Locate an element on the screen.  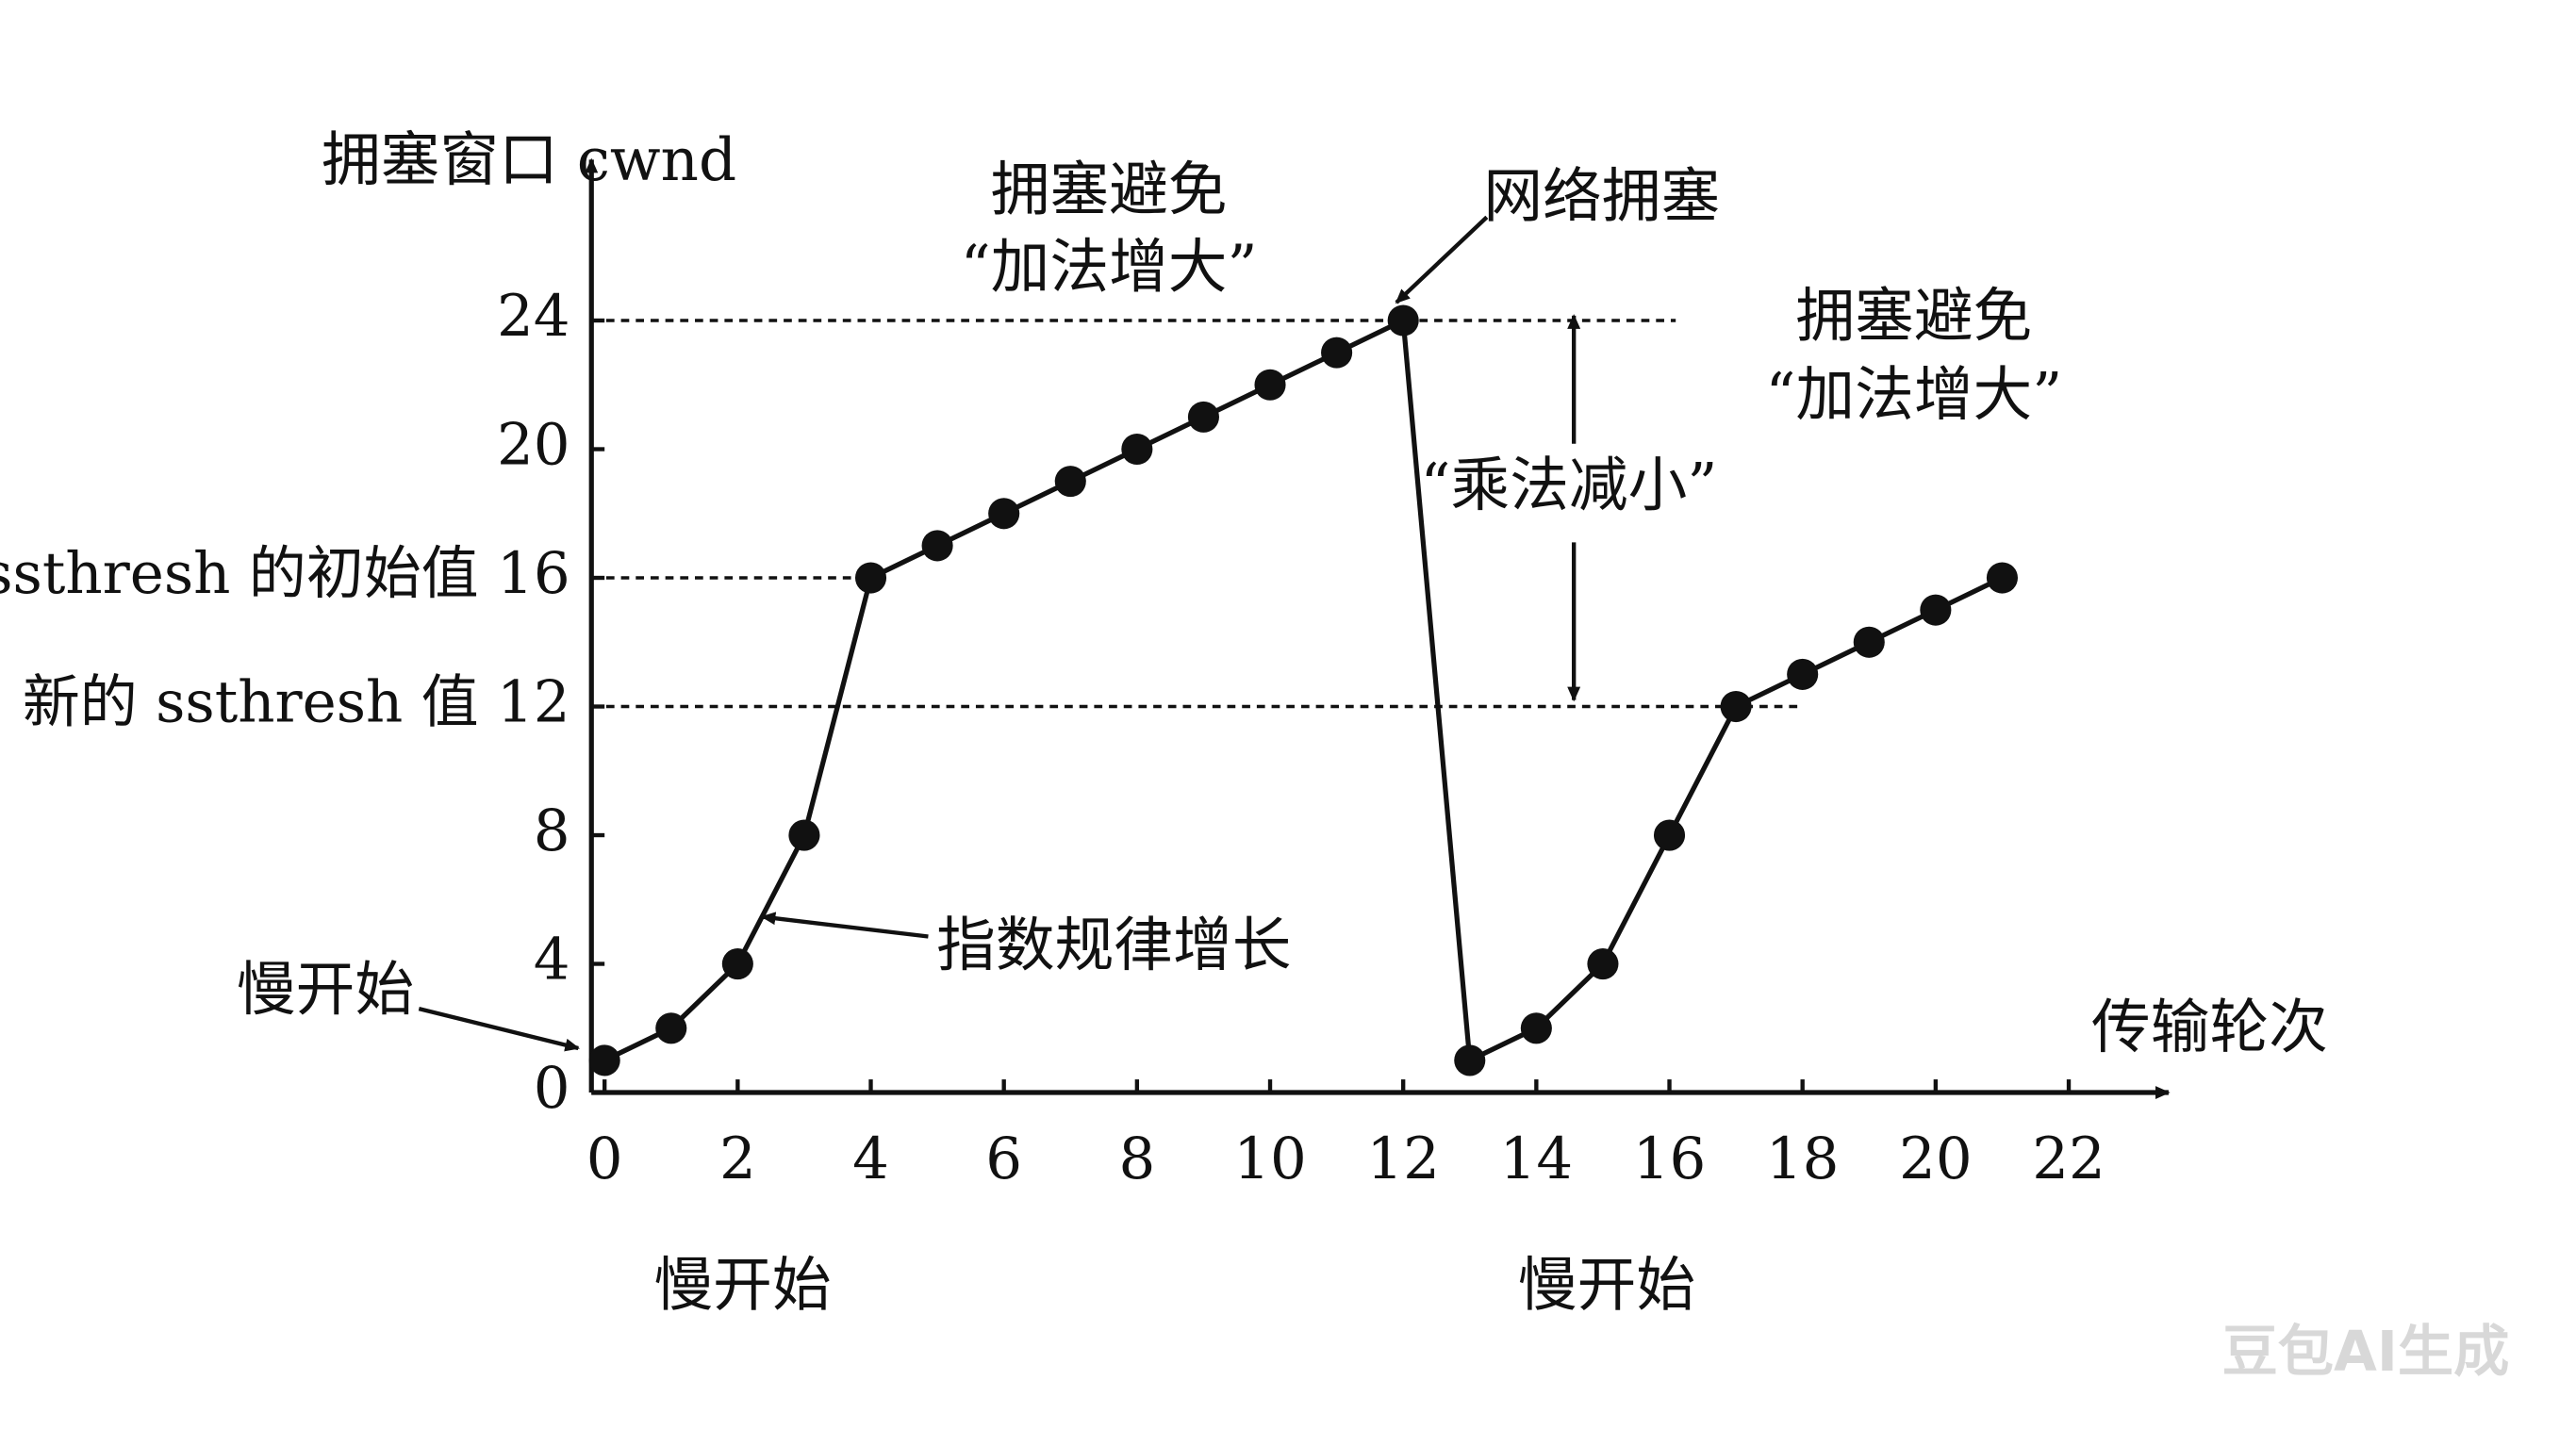
x-tick-label: 22 is located at coordinates (2068, 1159).